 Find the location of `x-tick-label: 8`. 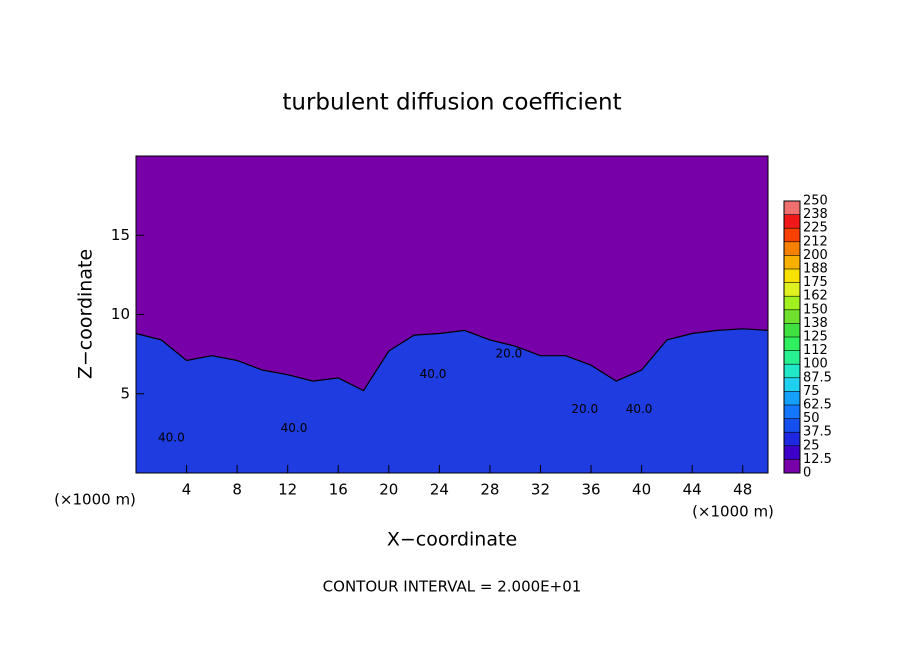

x-tick-label: 8 is located at coordinates (237, 490).